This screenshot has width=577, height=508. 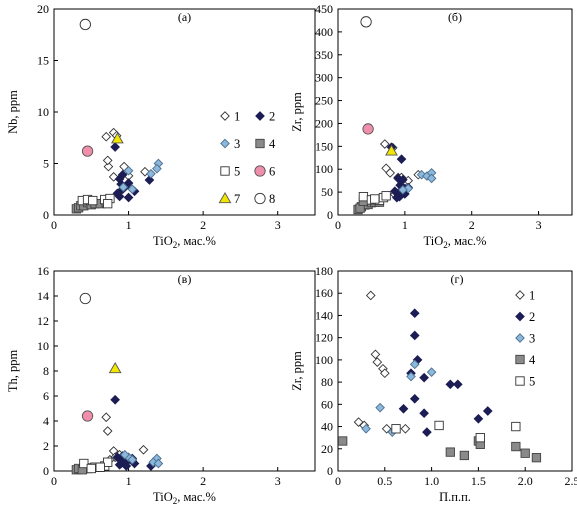 What do you see at coordinates (324, 146) in the screenshot?
I see `y-tick-label: 150` at bounding box center [324, 146].